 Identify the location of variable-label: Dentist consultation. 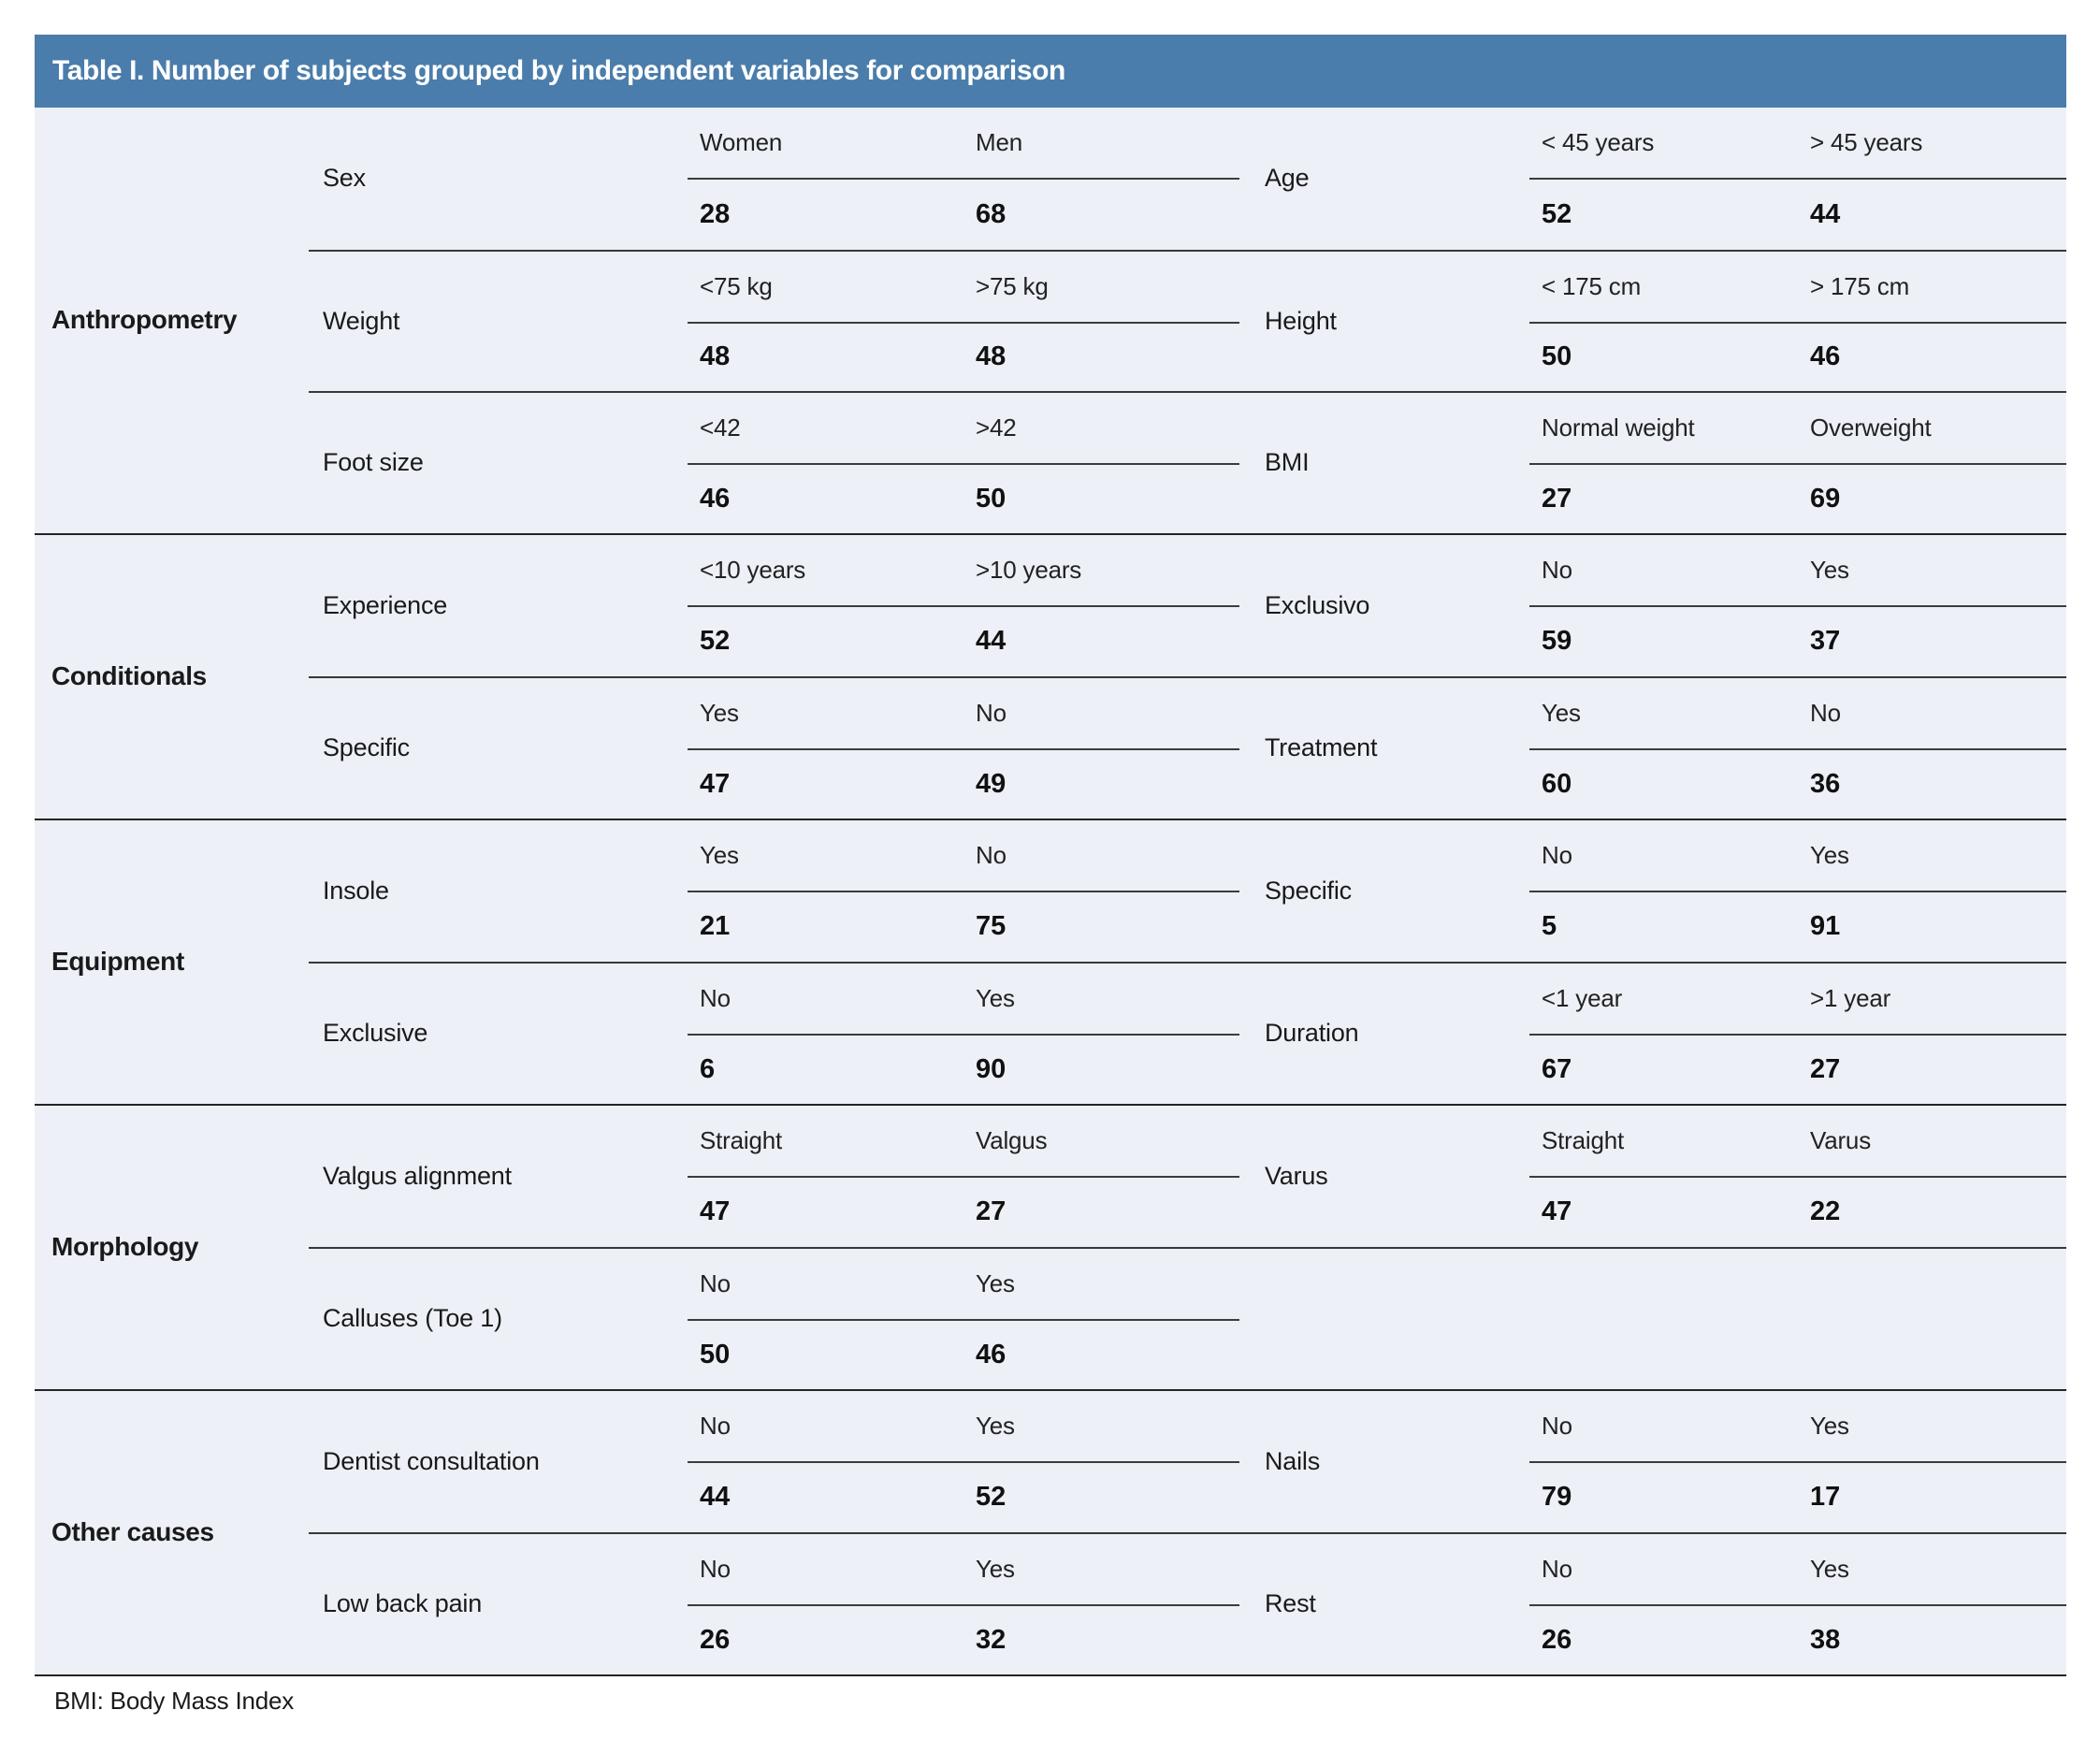
(431, 1461).